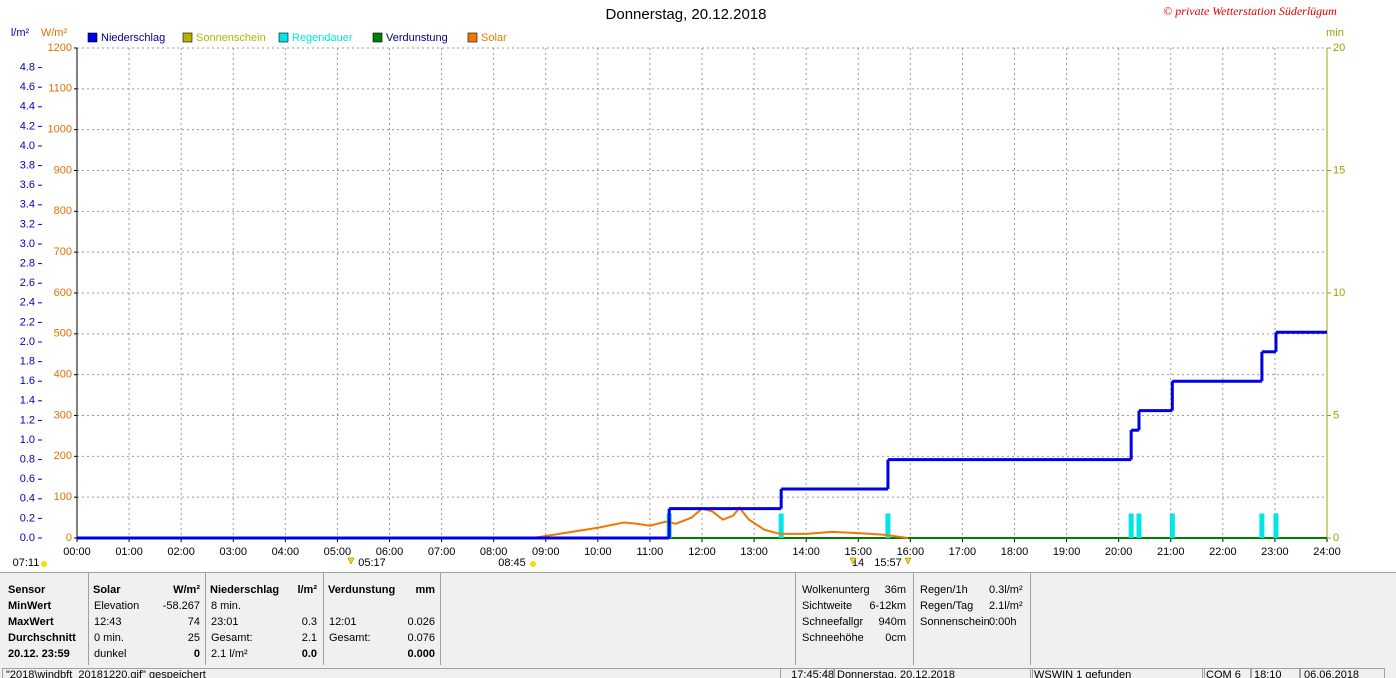 The image size is (1396, 678). Describe the element at coordinates (20, 33) in the screenshot. I see `y-unit: l/m²` at that location.